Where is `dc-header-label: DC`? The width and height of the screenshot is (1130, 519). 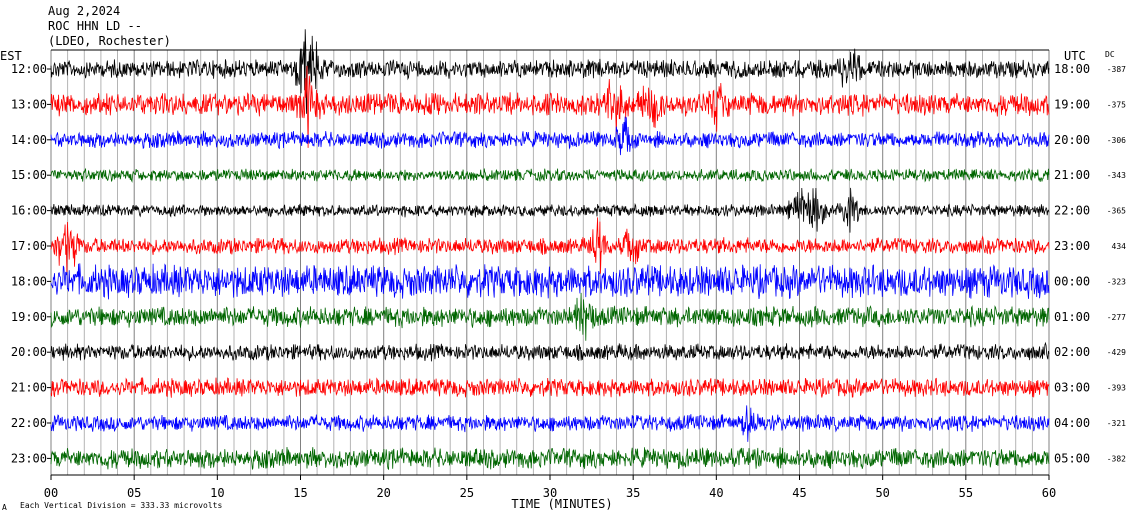
dc-header-label: DC is located at coordinates (1110, 54).